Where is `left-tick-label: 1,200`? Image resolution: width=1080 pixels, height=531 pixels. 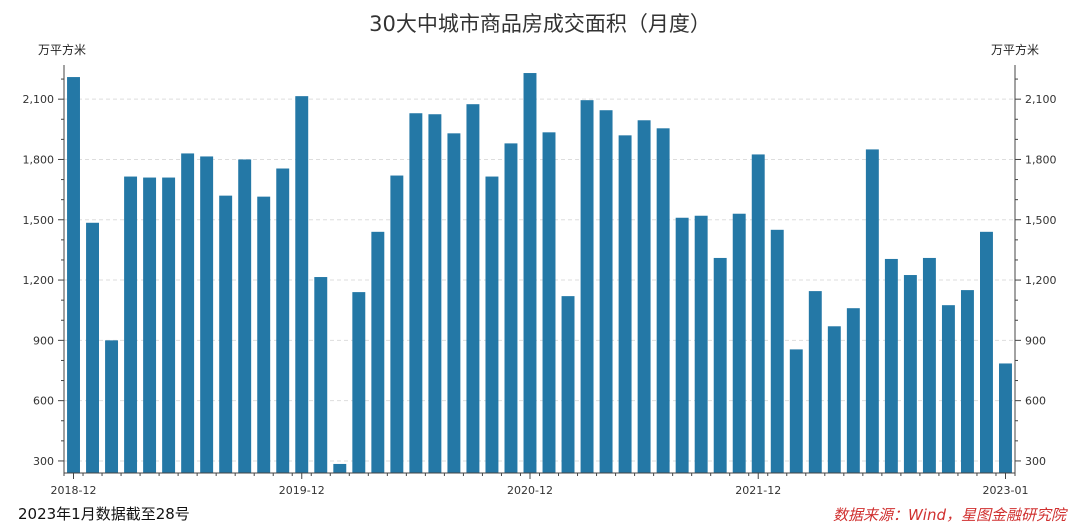 left-tick-label: 1,200 is located at coordinates (39, 280).